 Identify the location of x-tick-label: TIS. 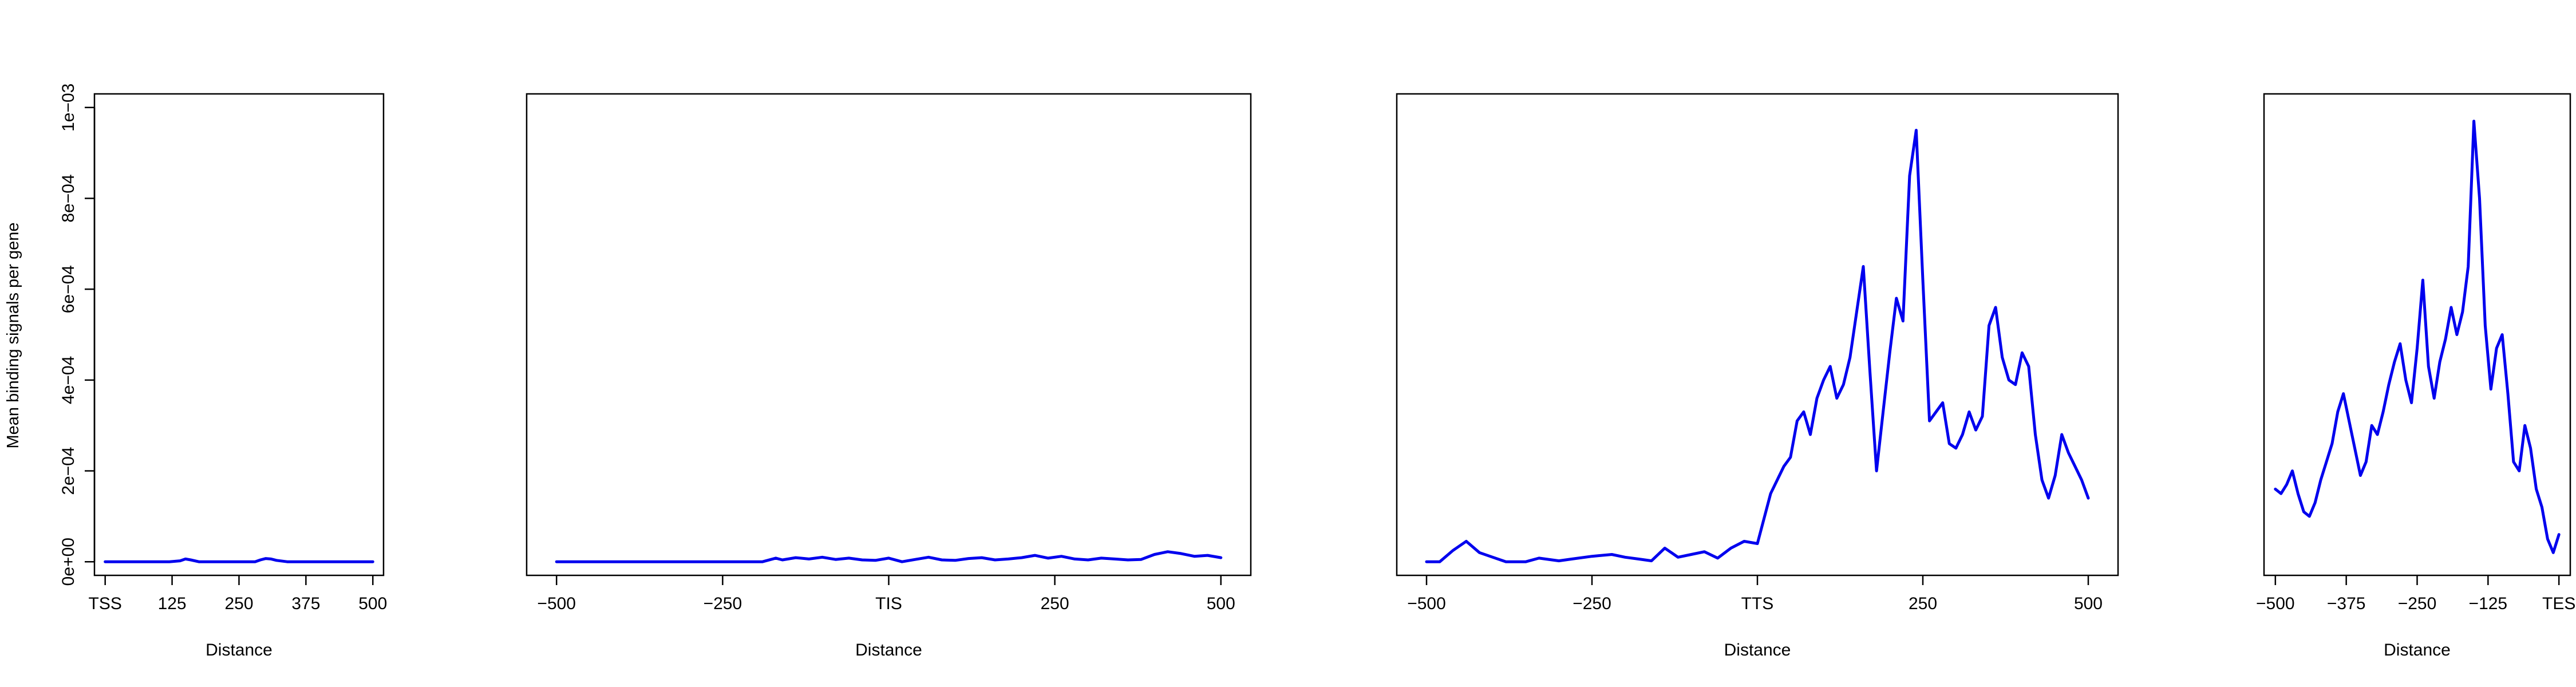
(888, 604).